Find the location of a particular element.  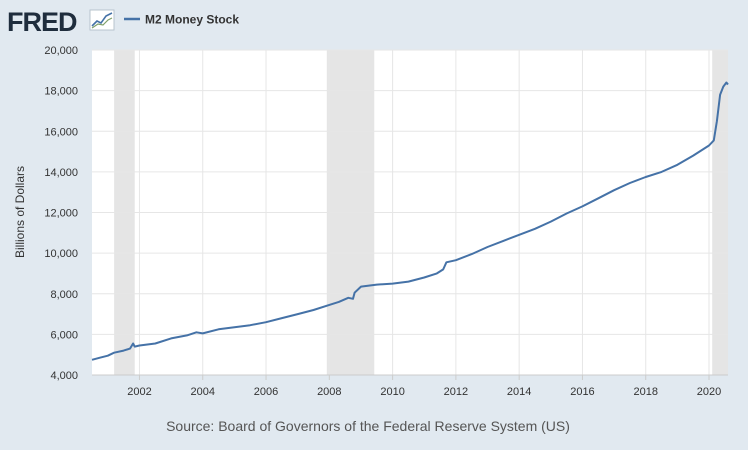

x-tick-label: 2016 is located at coordinates (582, 392).